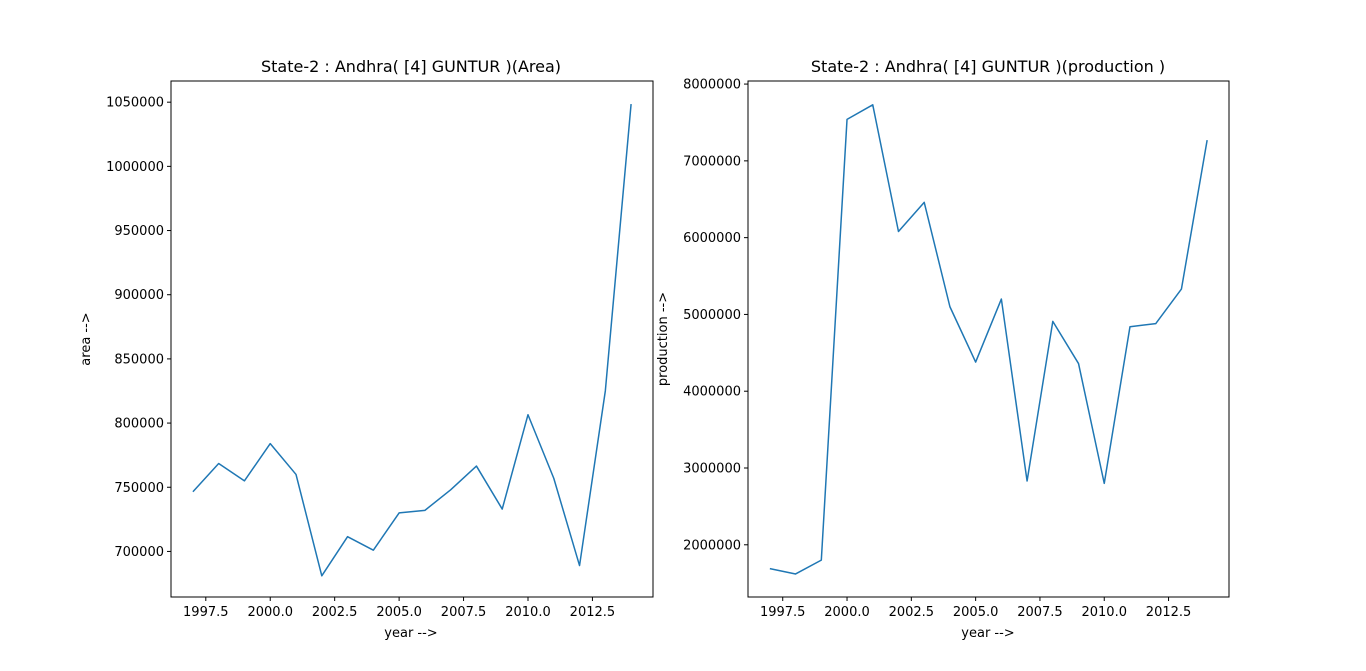 Image resolution: width=1366 pixels, height=671 pixels. I want to click on area-xtick-label: 1997.5, so click(206, 612).